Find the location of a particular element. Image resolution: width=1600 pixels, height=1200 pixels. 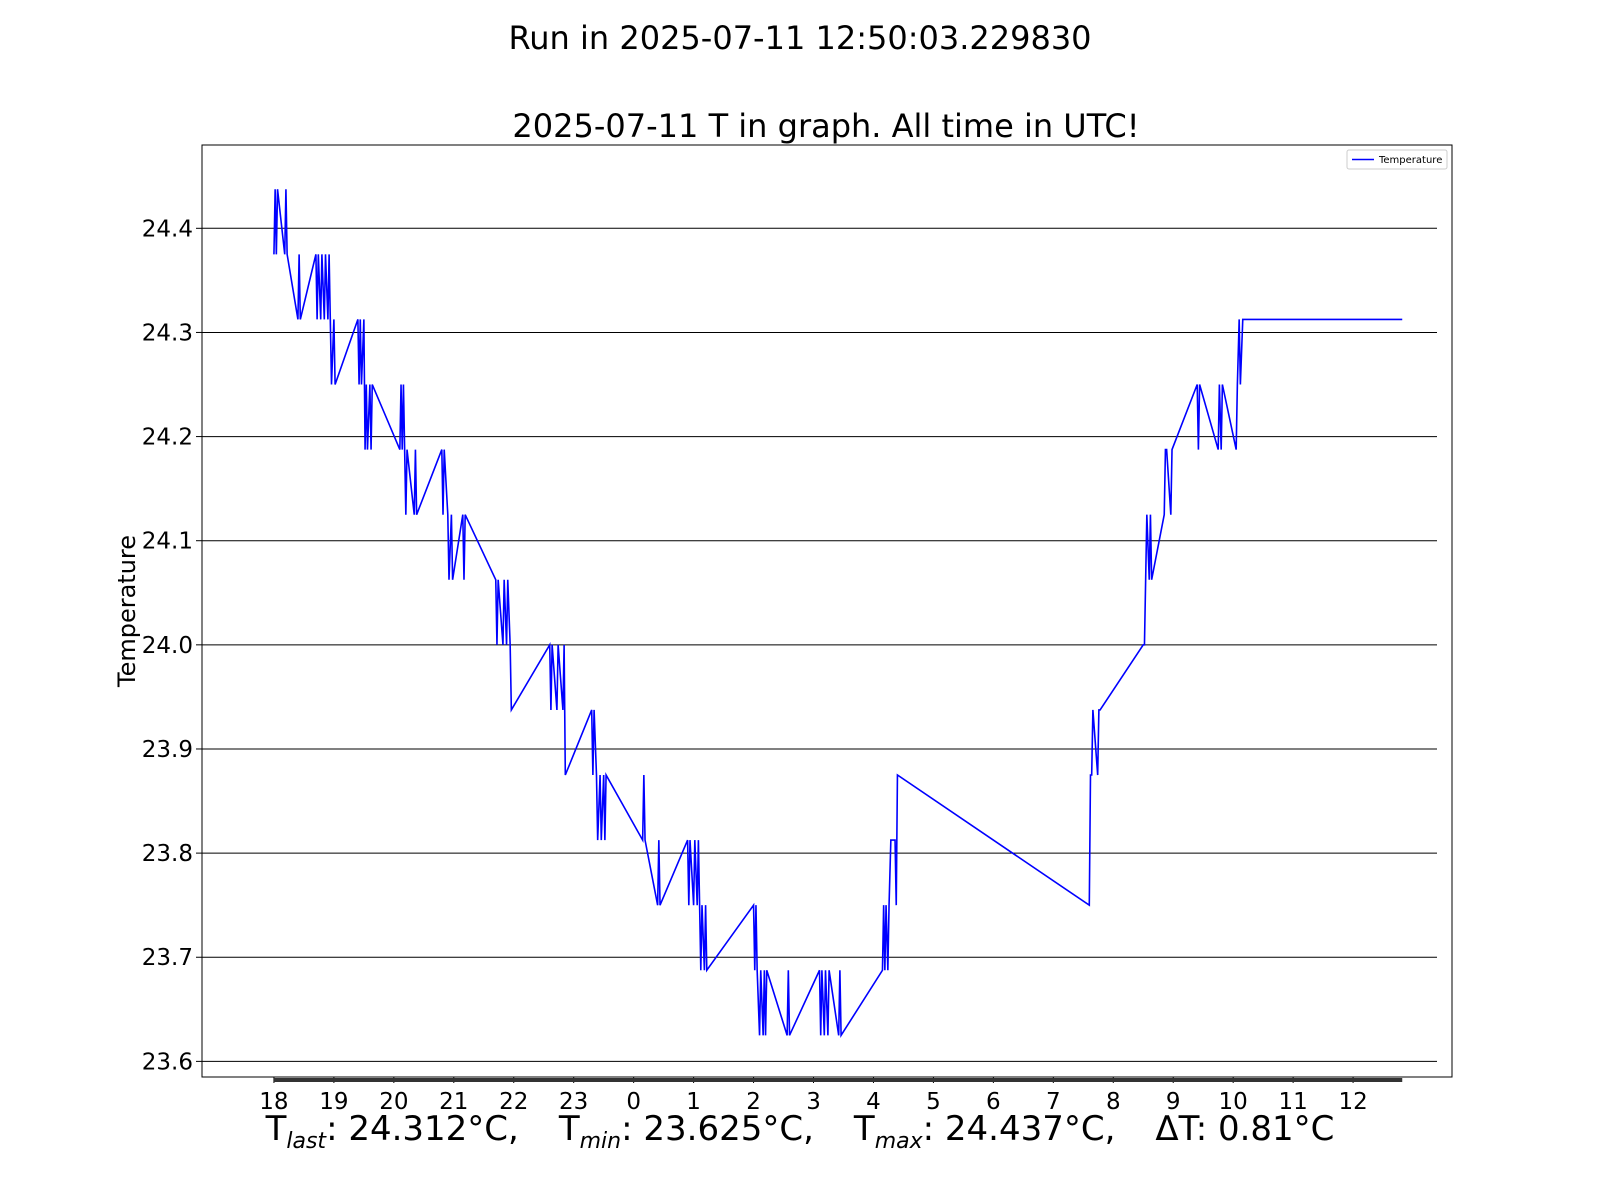

delta-t-stat: ΔT: 0.81°C is located at coordinates (1245, 1129).